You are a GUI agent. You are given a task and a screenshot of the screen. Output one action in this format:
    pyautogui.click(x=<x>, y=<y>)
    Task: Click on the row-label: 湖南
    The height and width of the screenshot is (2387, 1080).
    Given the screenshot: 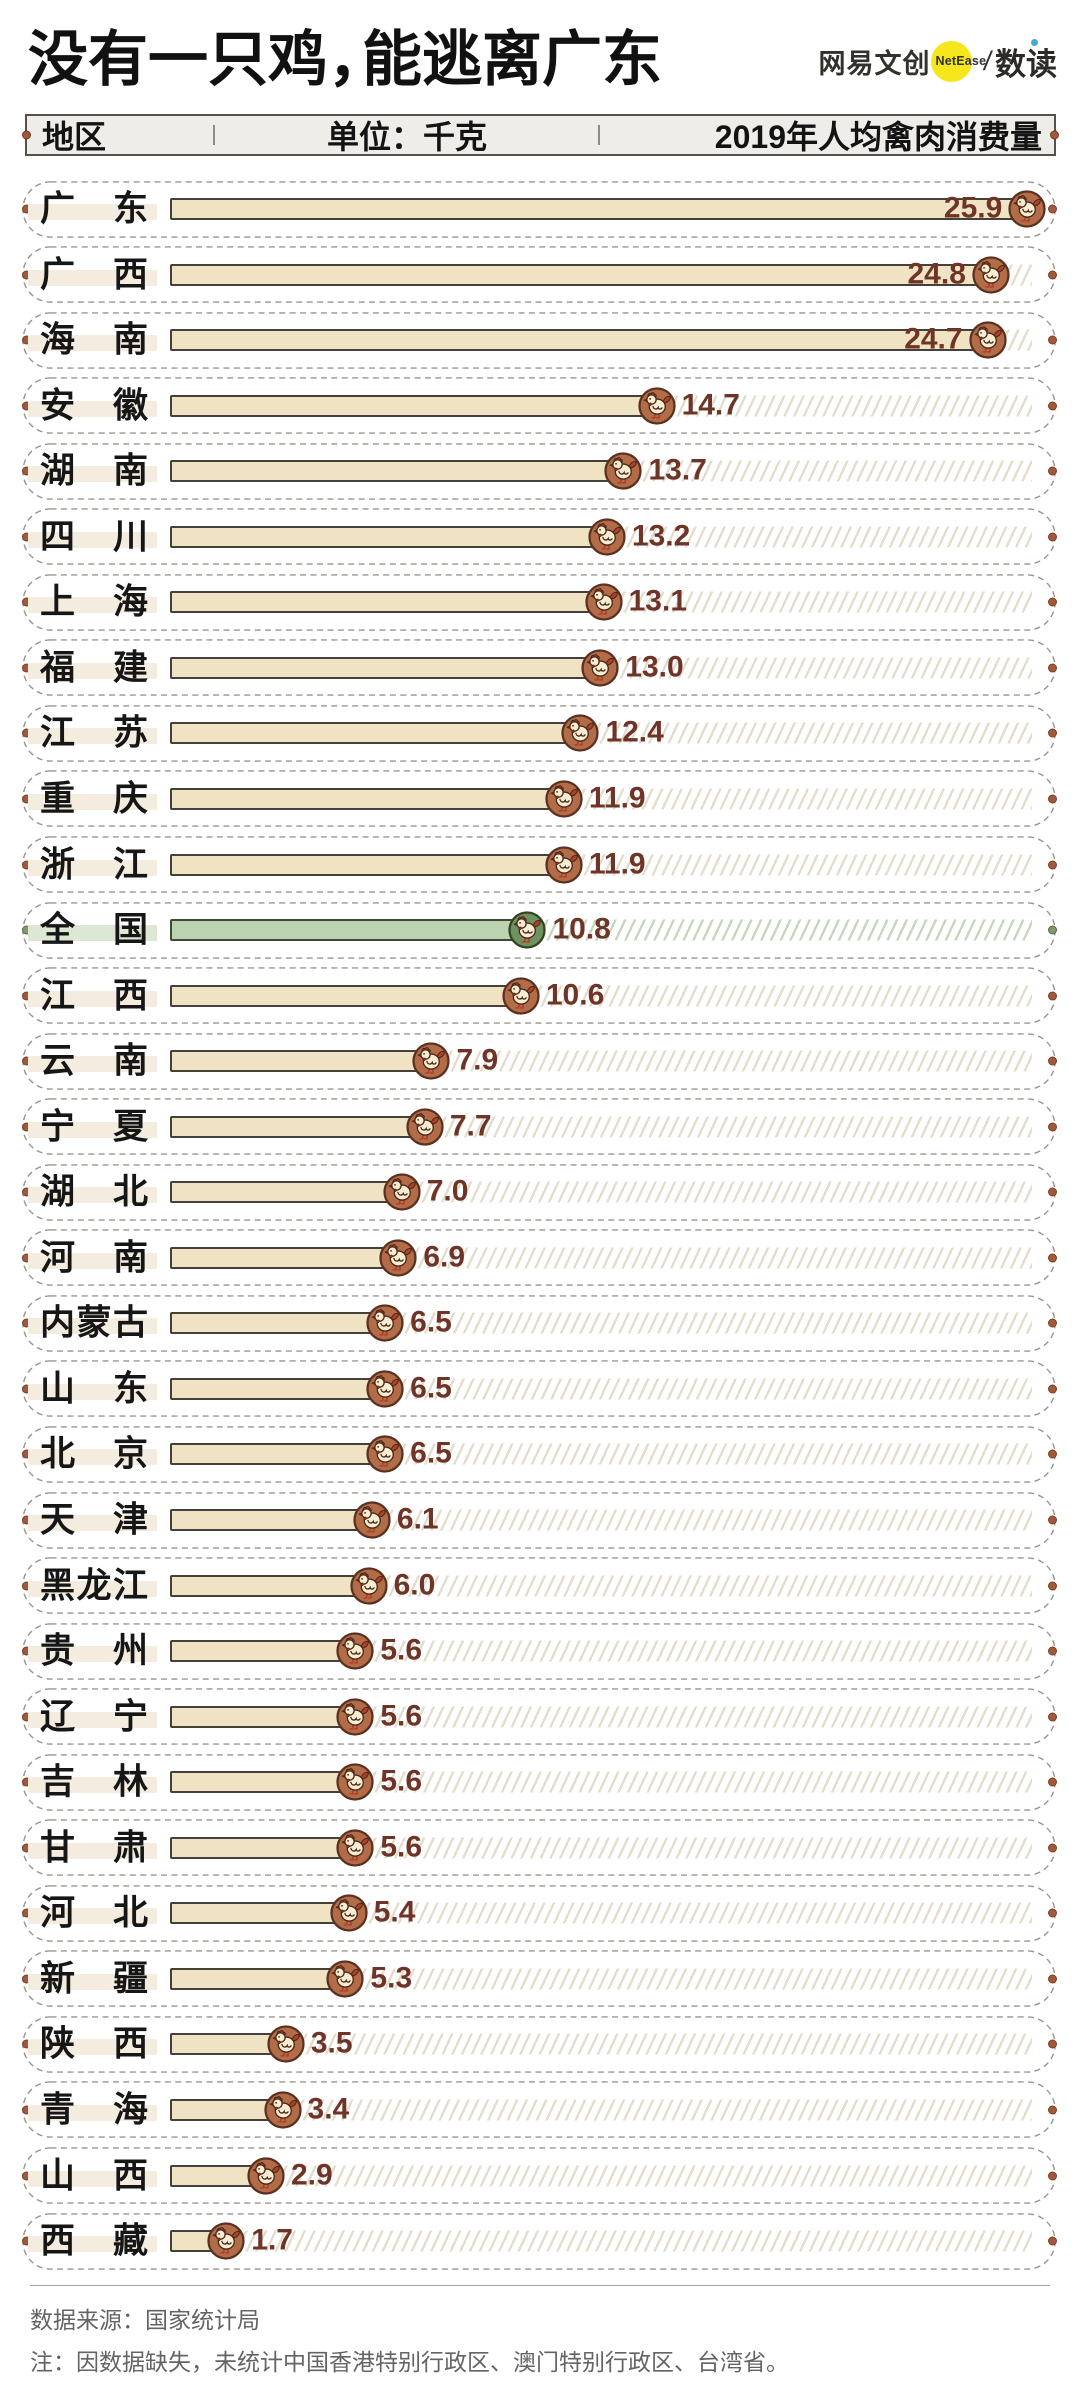 What is the action you would take?
    pyautogui.click(x=94, y=471)
    